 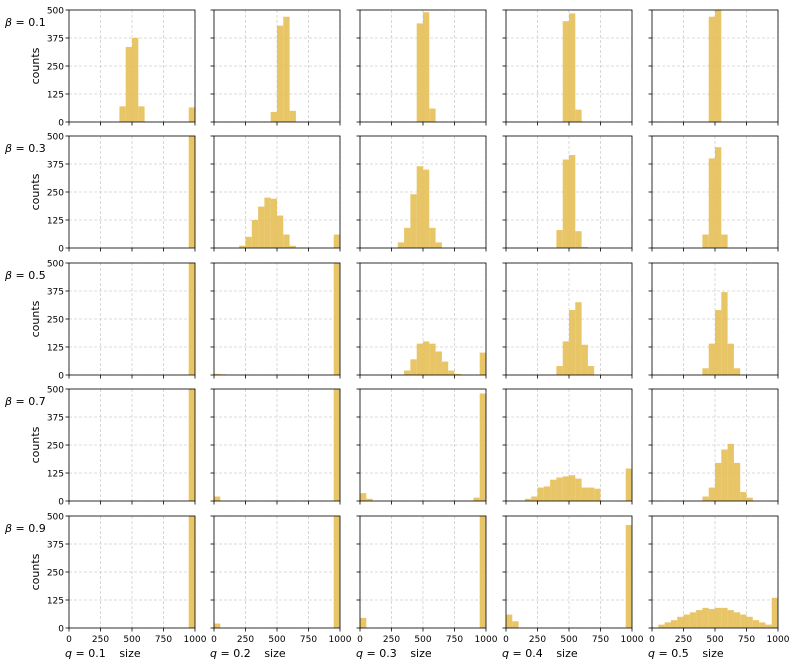 I want to click on panel-r2-c0: 0 125 250 375 500, so click(x=121, y=321).